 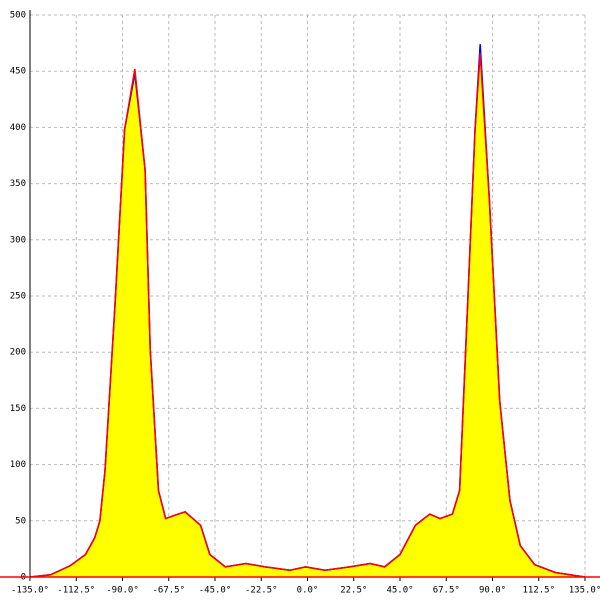 I want to click on x-tick-label: 112.5°, so click(x=538, y=591).